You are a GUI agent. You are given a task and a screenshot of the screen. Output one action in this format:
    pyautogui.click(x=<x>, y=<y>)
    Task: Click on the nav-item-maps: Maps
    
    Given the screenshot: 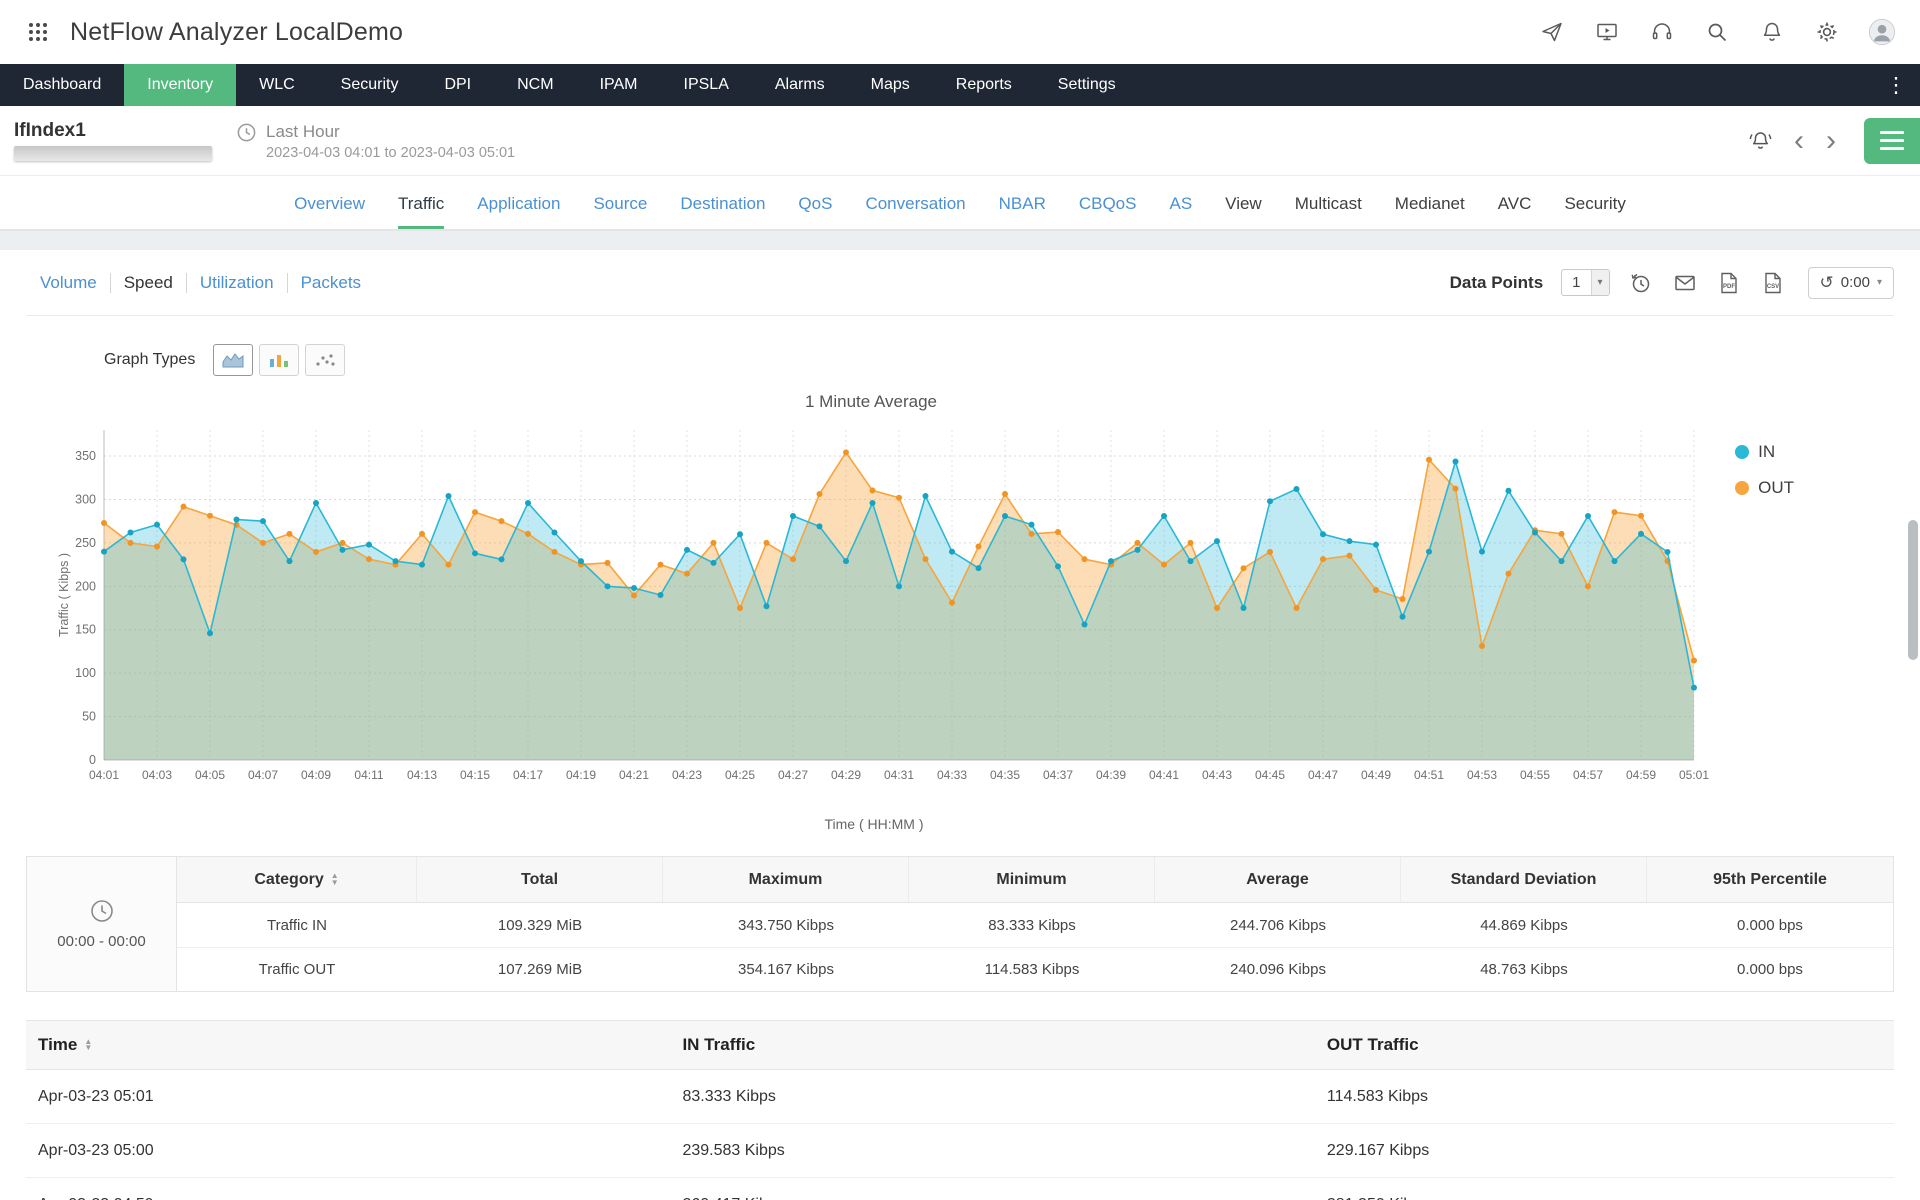 What is the action you would take?
    pyautogui.click(x=890, y=84)
    